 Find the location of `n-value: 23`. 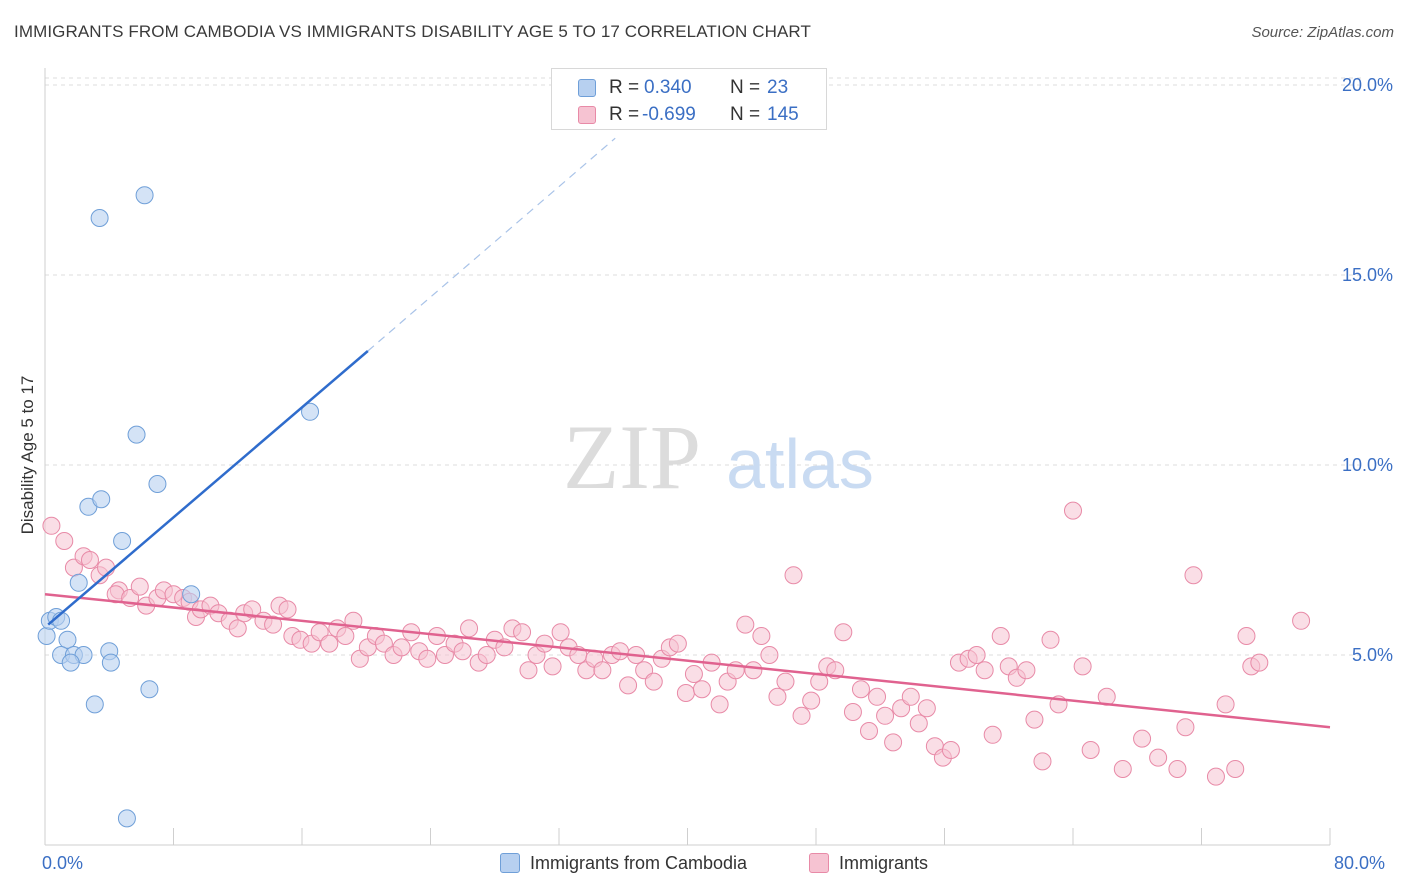

n-value: 23 is located at coordinates (778, 87).